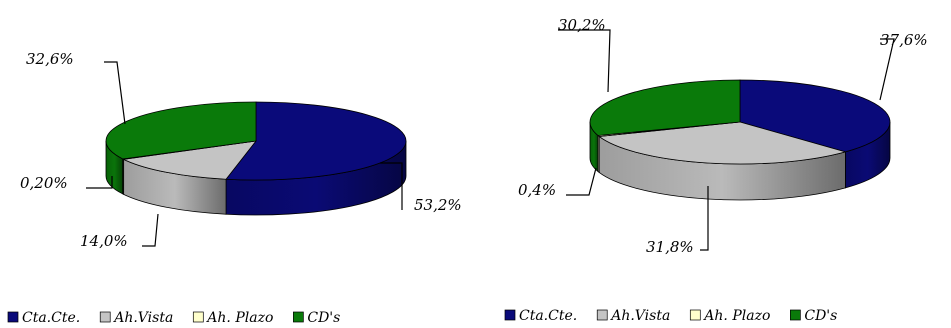 Image resolution: width=951 pixels, height=328 pixels. Describe the element at coordinates (639, 316) in the screenshot. I see `legend-label-2-2: Ah.Vista` at that location.